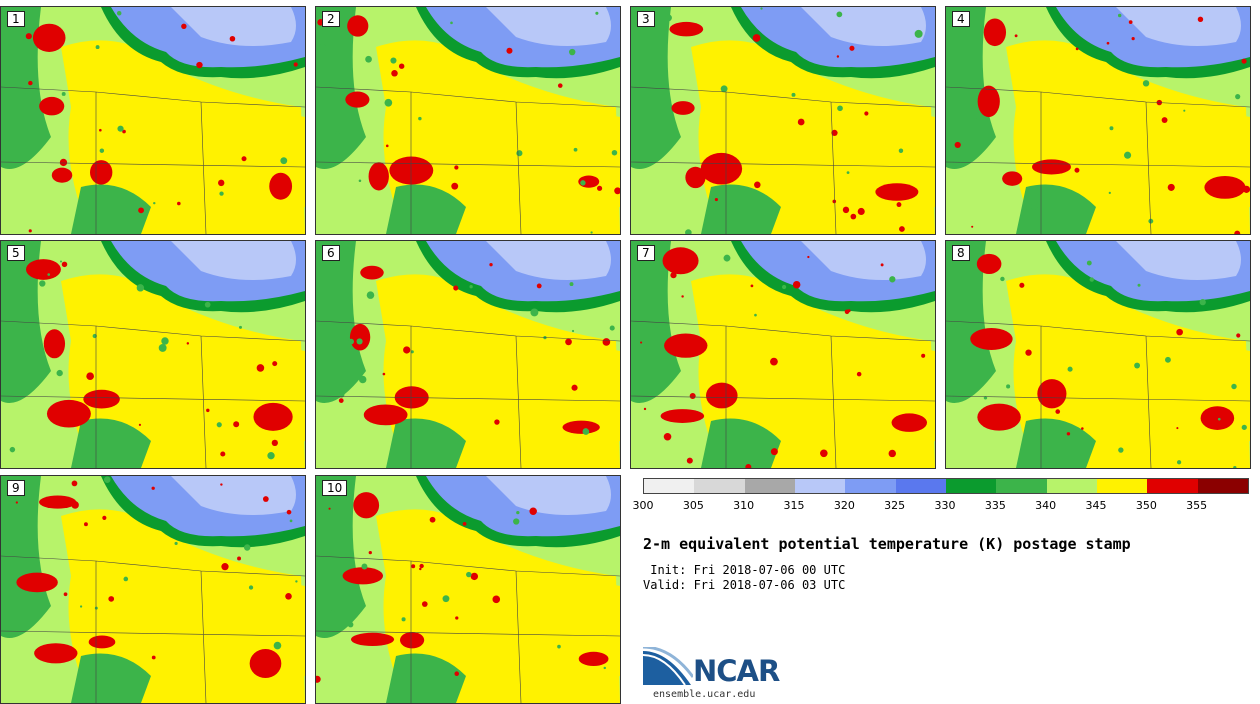  What do you see at coordinates (331, 19) in the screenshot?
I see `member-number-label: 2` at bounding box center [331, 19].